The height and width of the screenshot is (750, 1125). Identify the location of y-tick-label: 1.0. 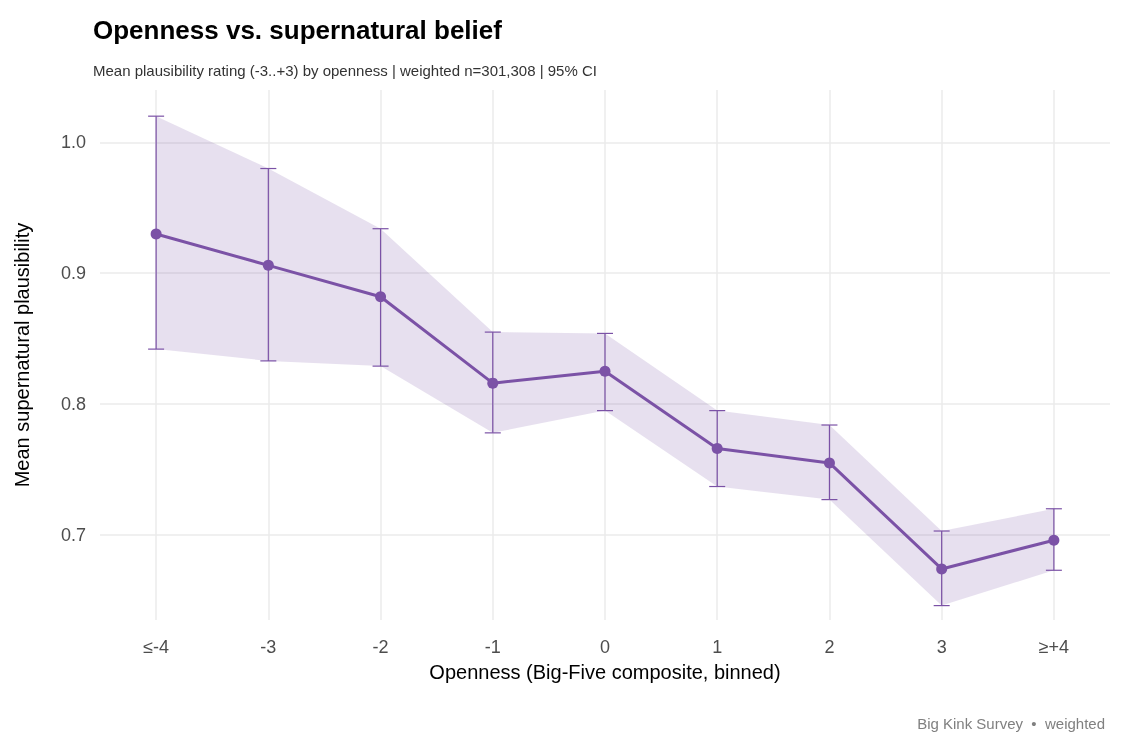
(73, 142).